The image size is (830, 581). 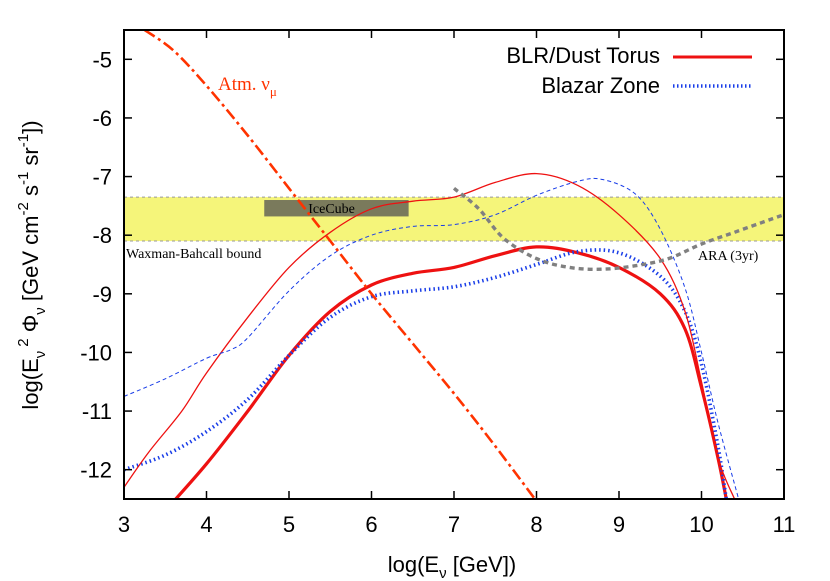 I want to click on y-axis-label: log(Eν2 Φν [GeV cm-2 s-1 sr-1]), so click(x=32, y=264).